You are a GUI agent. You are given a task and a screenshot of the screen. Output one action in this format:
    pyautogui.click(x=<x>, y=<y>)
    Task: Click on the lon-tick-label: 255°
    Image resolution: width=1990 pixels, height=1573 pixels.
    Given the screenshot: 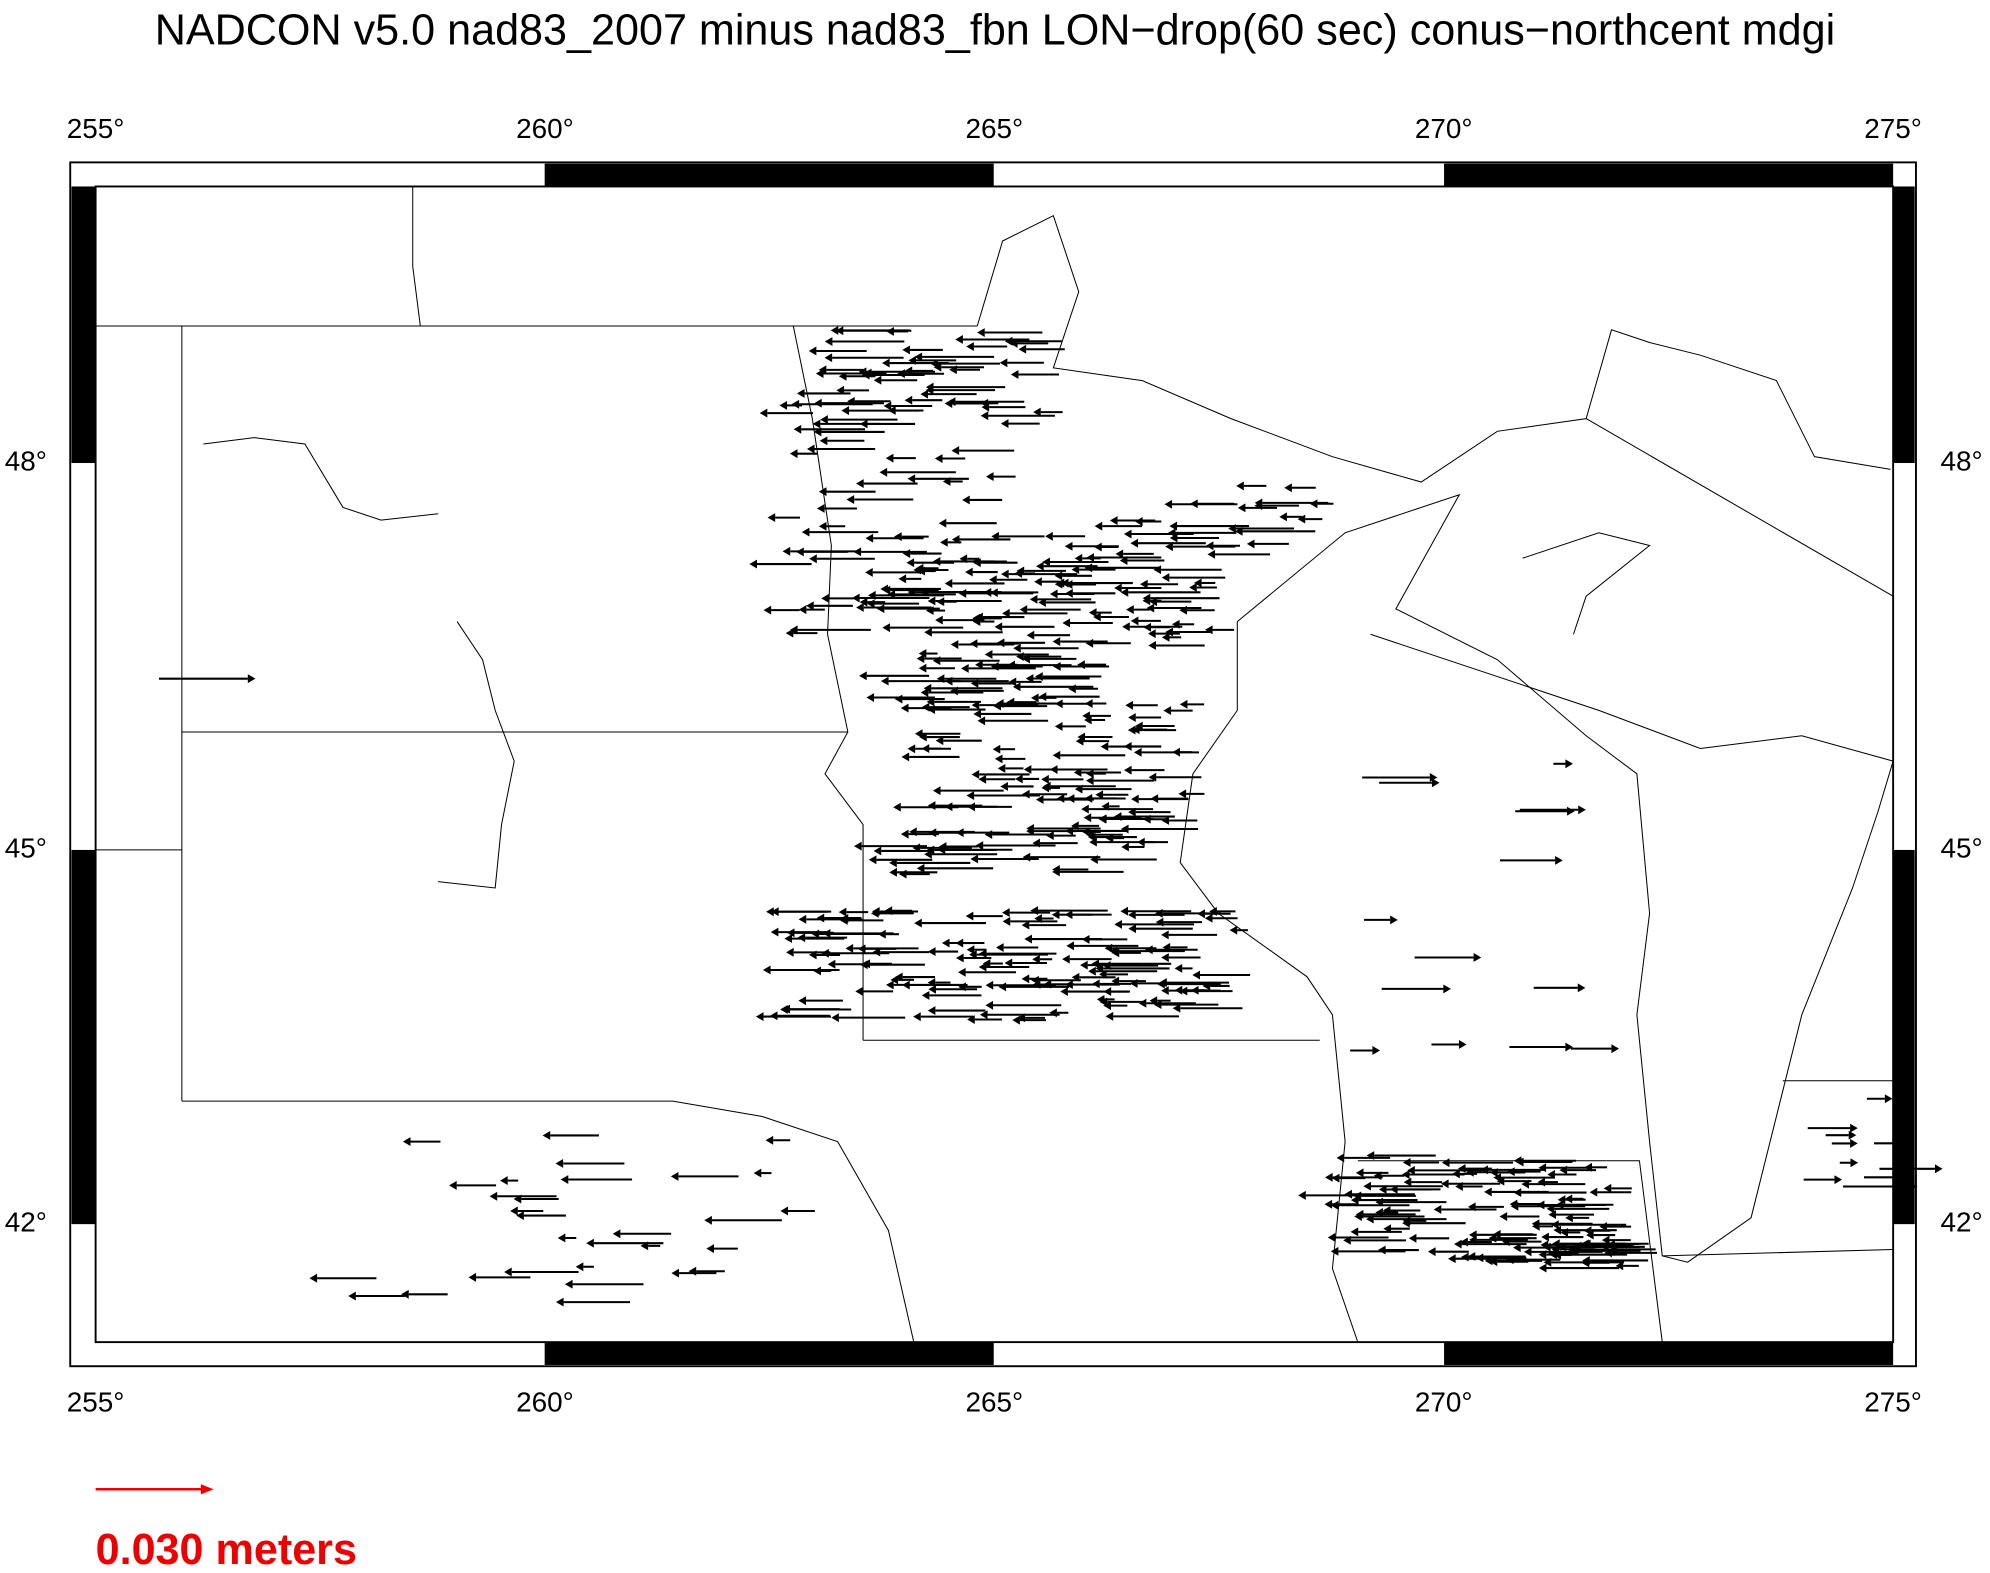 What is the action you would take?
    pyautogui.click(x=96, y=1402)
    